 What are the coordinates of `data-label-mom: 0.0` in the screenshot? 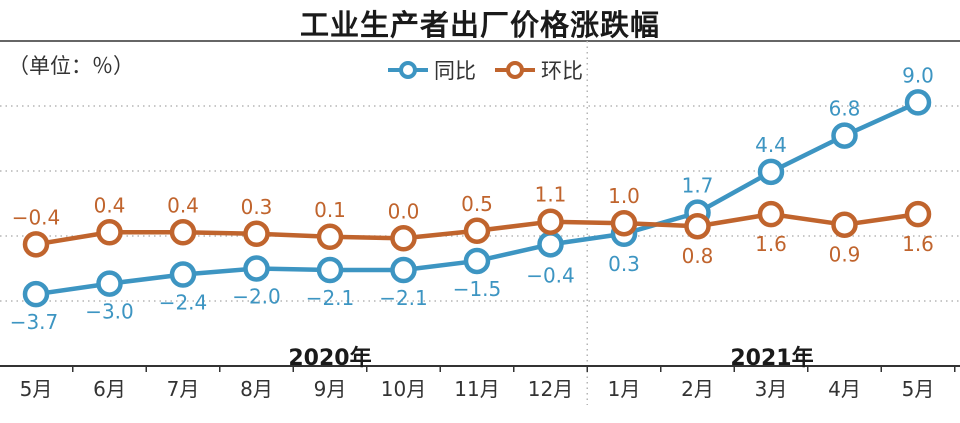 It's located at (404, 211).